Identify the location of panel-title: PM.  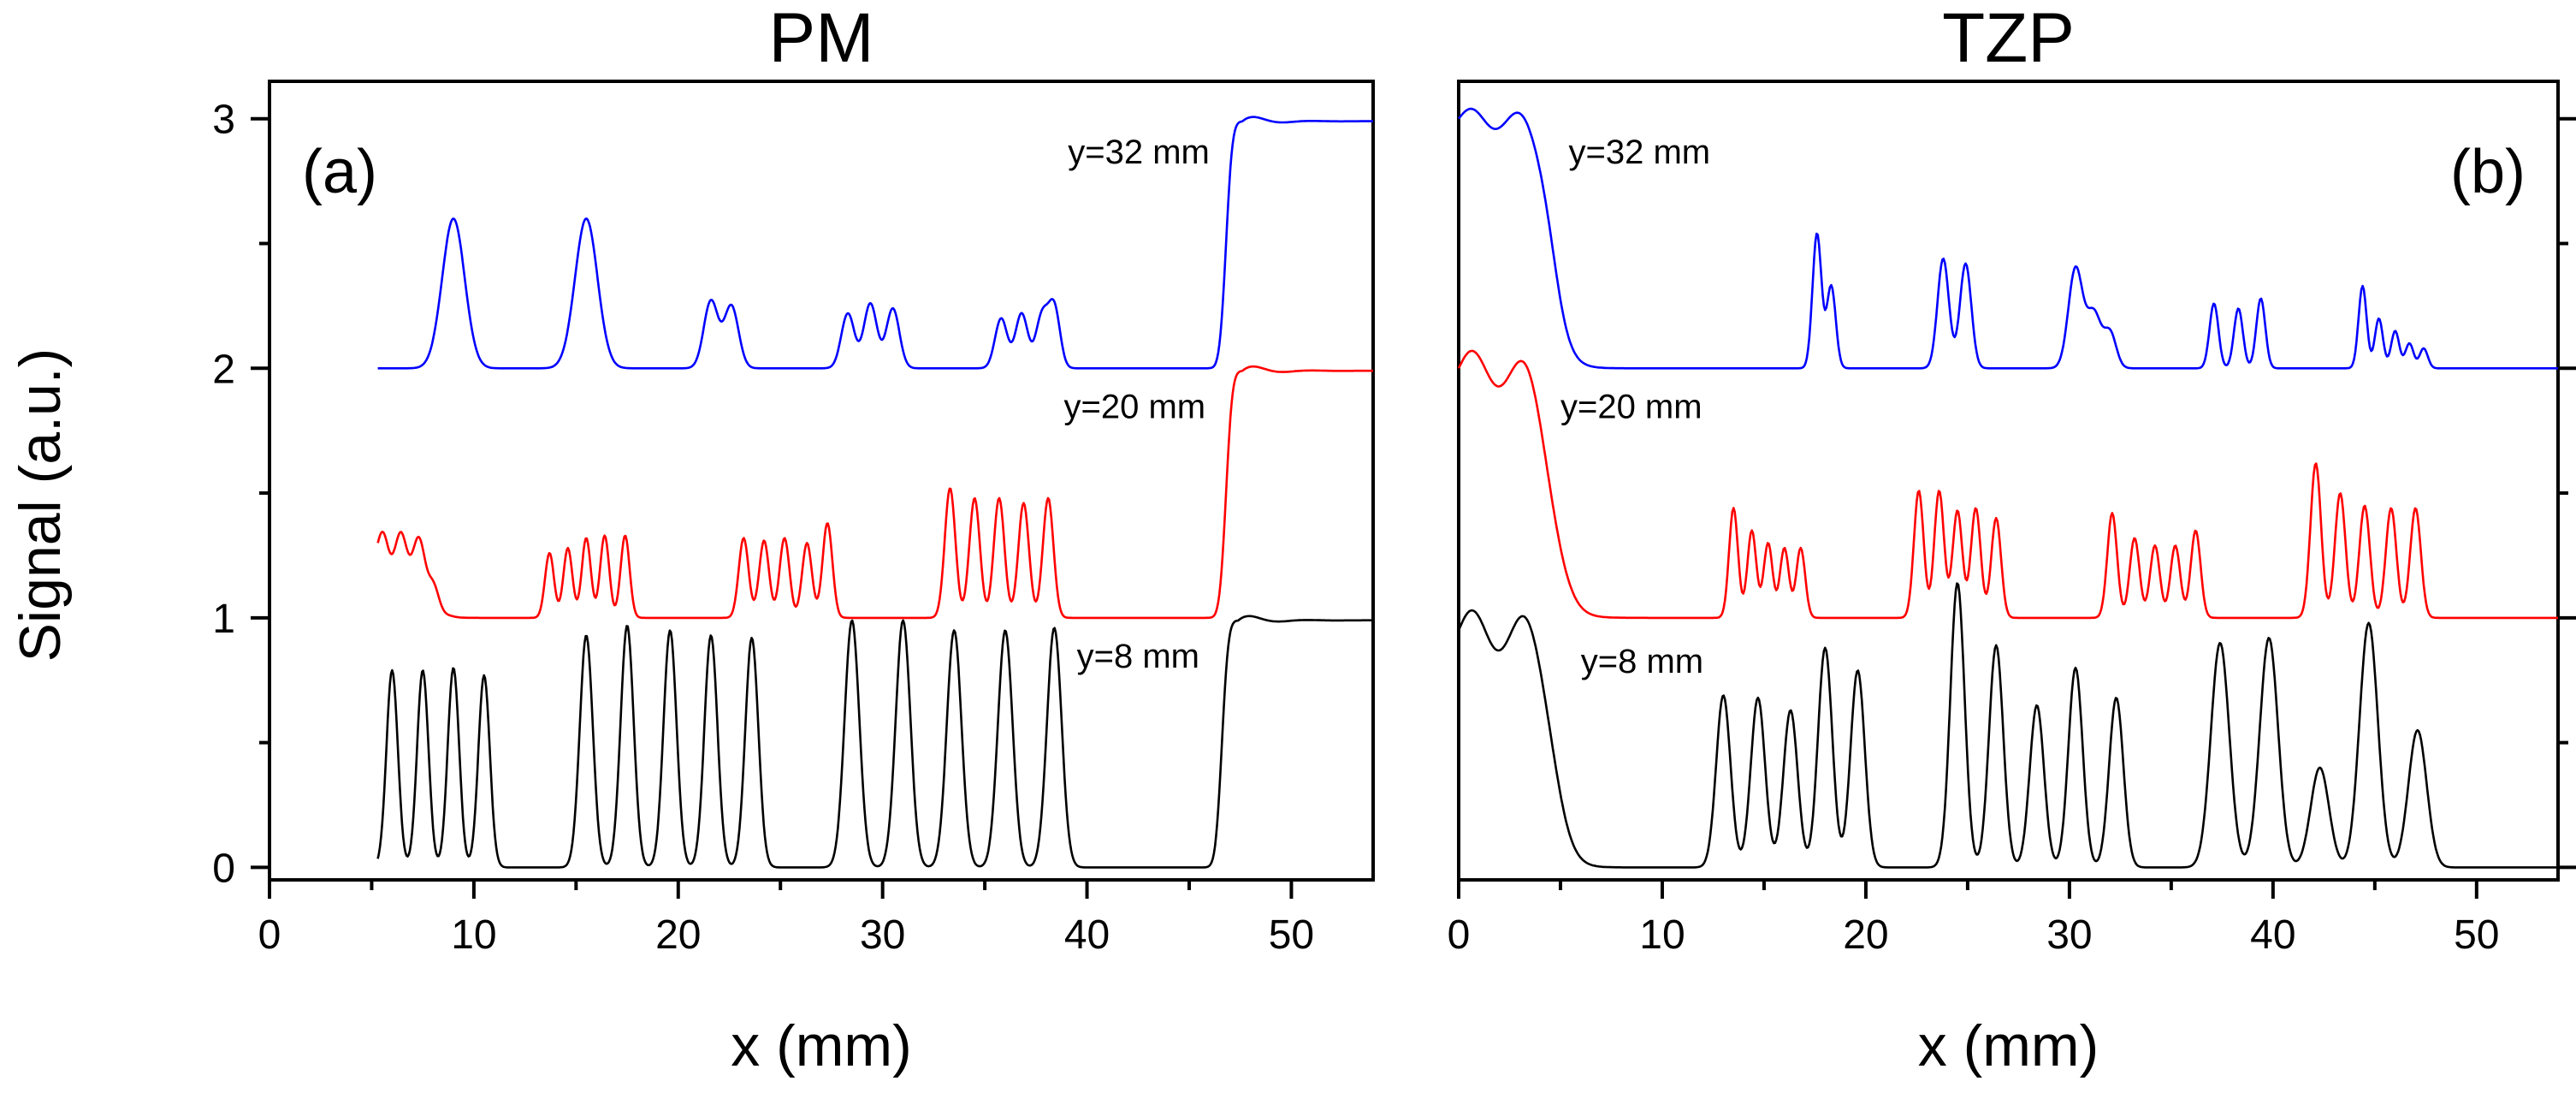
(821, 38).